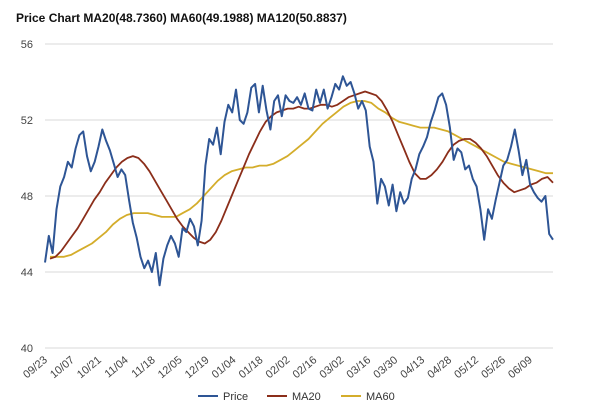 The width and height of the screenshot is (600, 411). Describe the element at coordinates (170, 367) in the screenshot. I see `x-tick-label: 12/05` at that location.